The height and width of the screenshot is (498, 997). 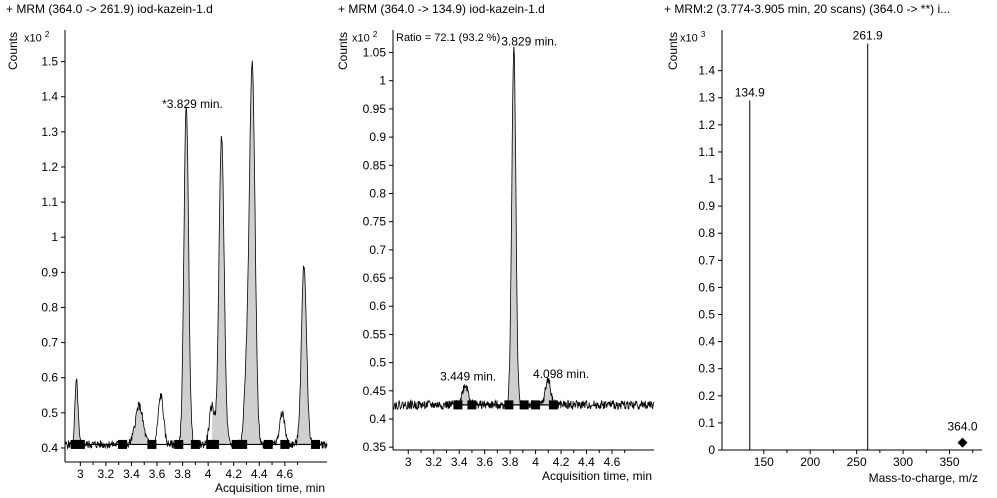 What do you see at coordinates (750, 92) in the screenshot?
I see `spectrum-peak-label: 134.9` at bounding box center [750, 92].